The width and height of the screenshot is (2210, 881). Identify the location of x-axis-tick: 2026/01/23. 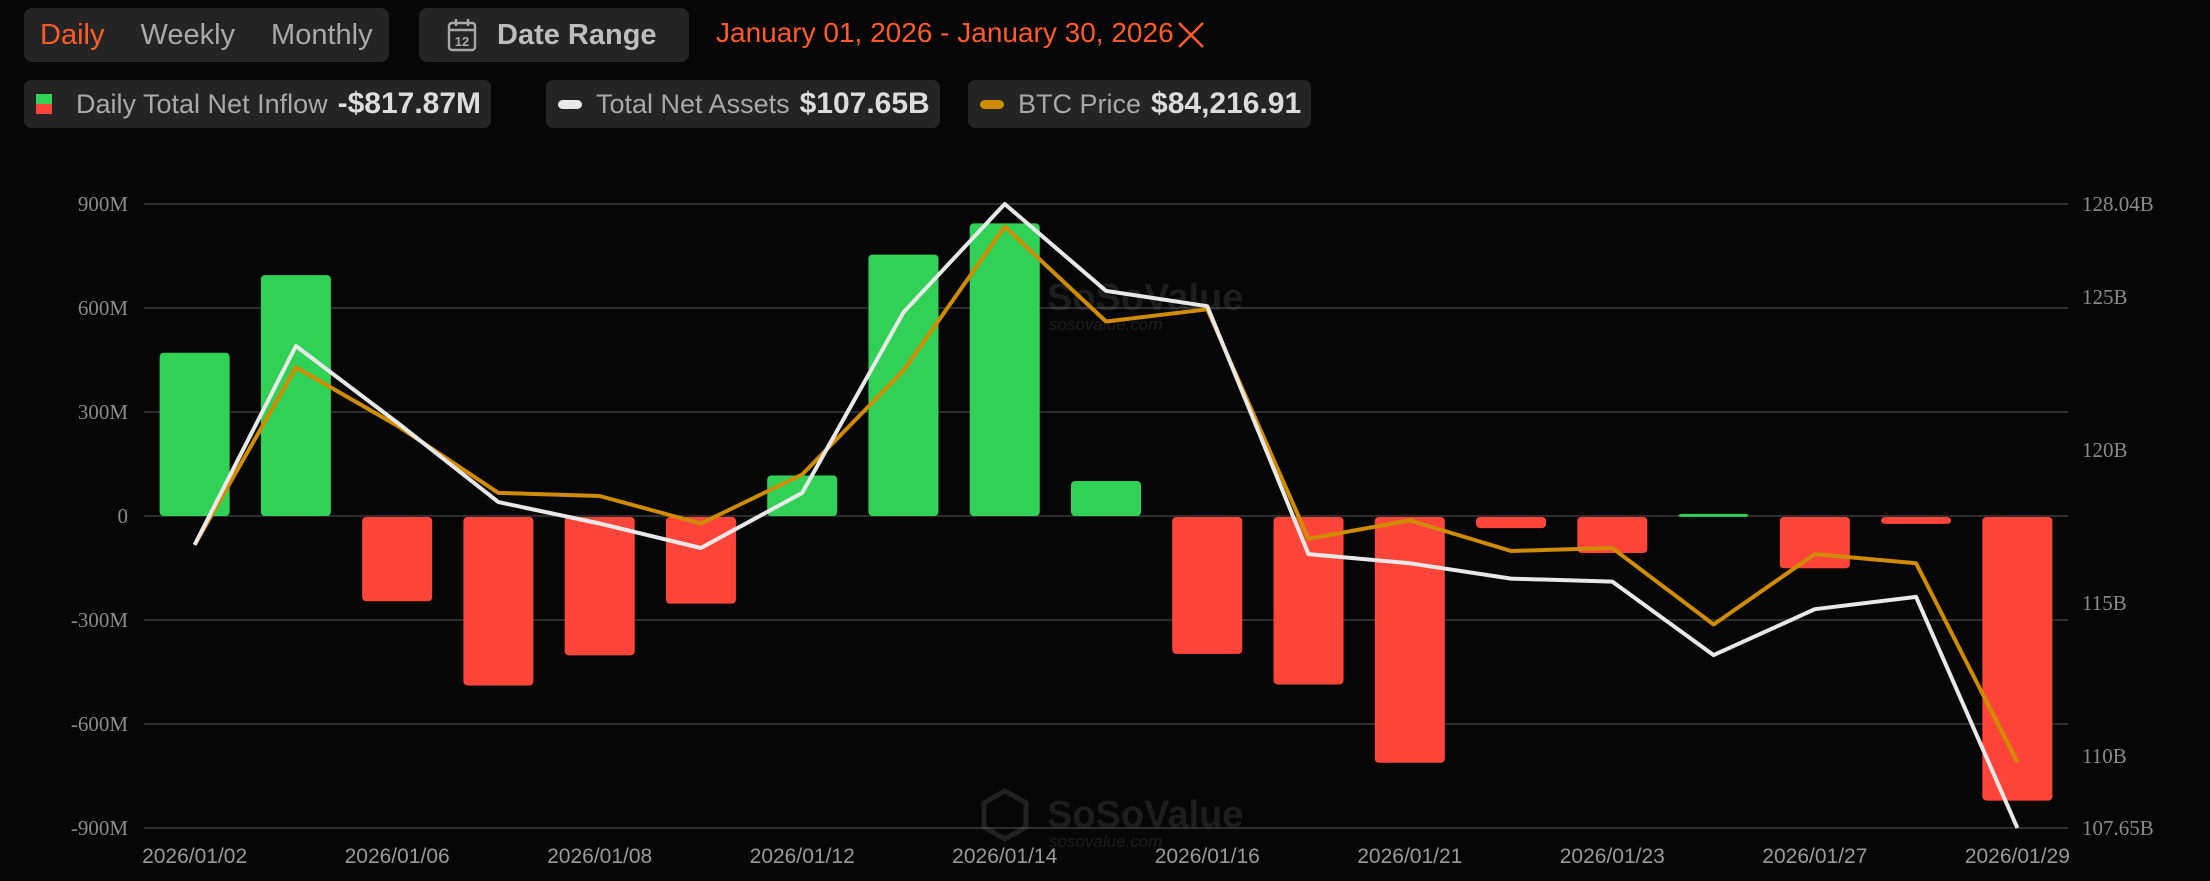
(1612, 856).